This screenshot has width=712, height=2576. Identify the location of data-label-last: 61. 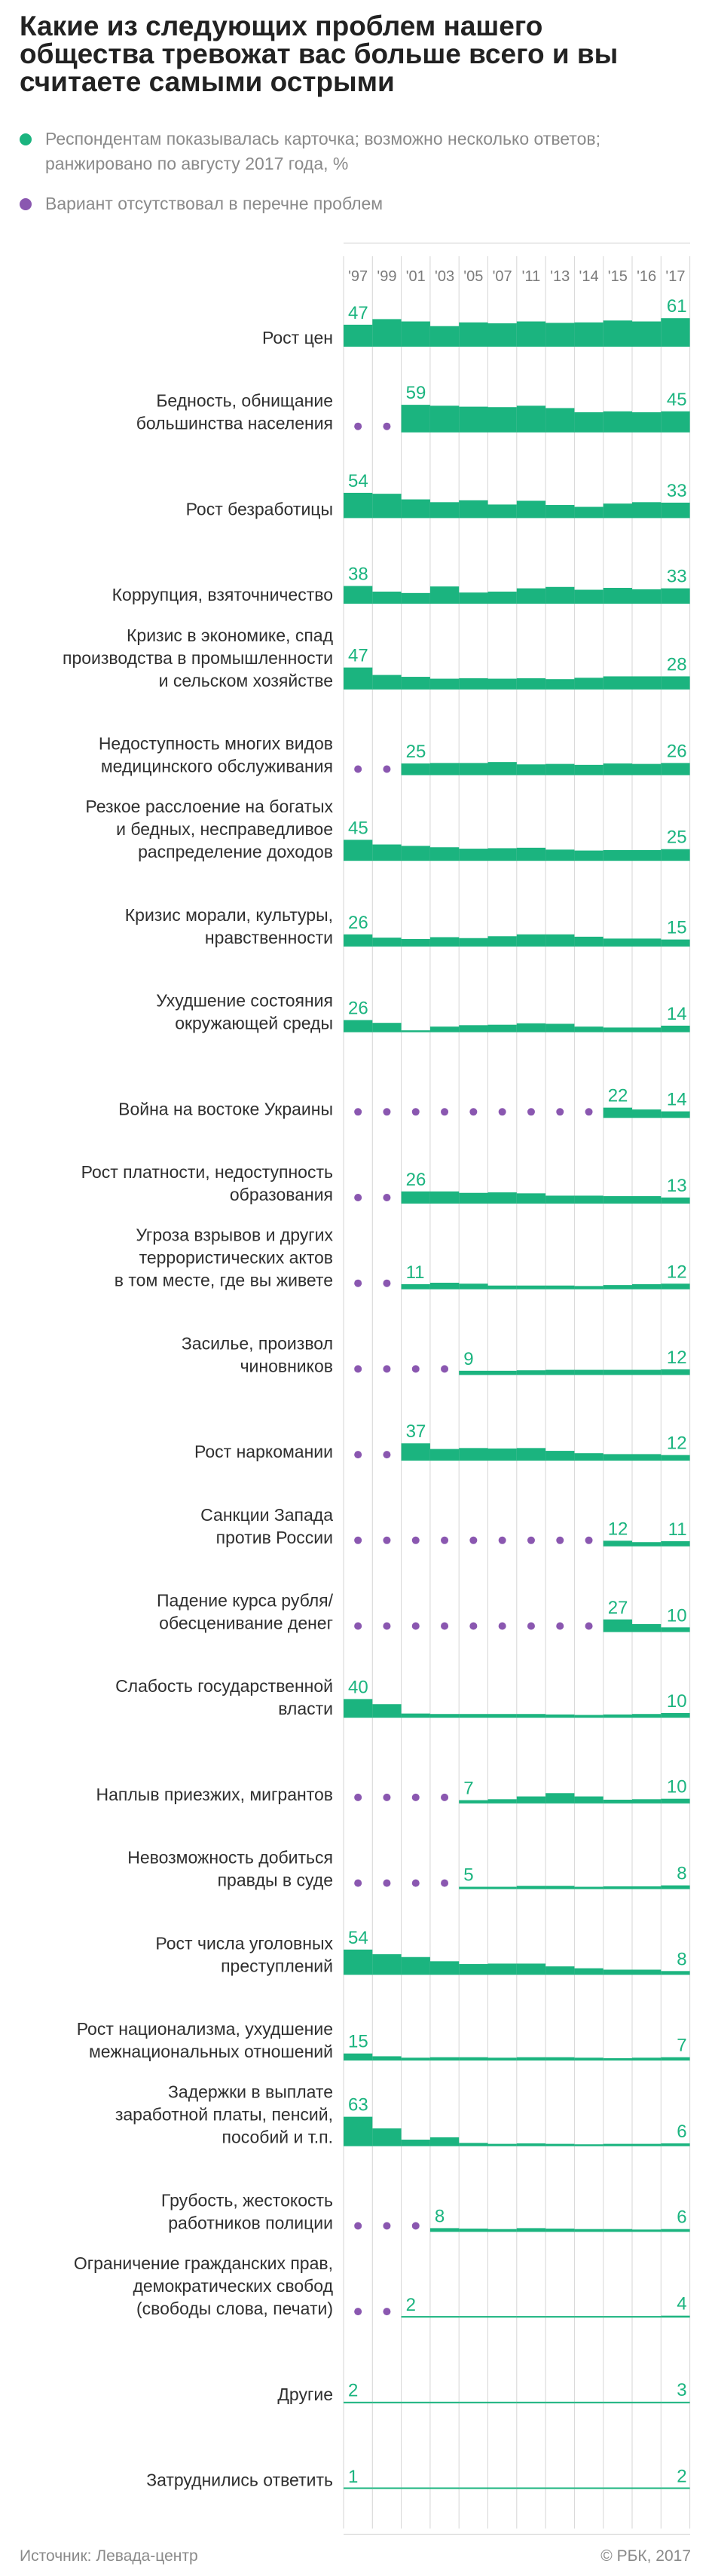
(677, 307).